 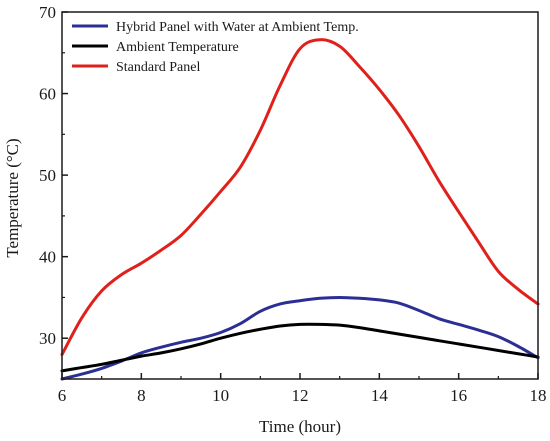 What do you see at coordinates (62, 395) in the screenshot?
I see `x-tick-label: 6` at bounding box center [62, 395].